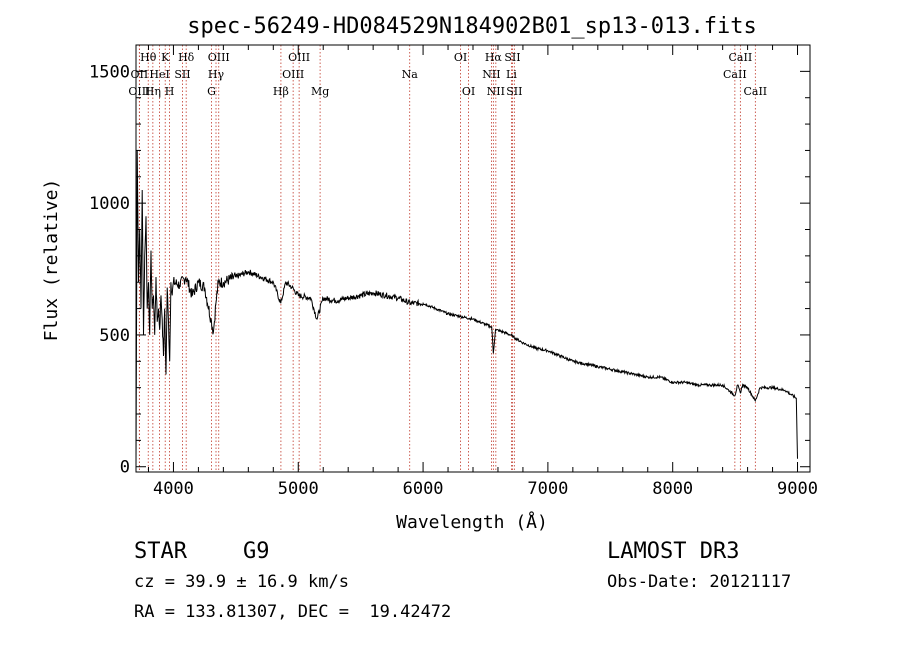 The width and height of the screenshot is (900, 649). Describe the element at coordinates (173, 489) in the screenshot. I see `x-tick-label: 4000` at that location.